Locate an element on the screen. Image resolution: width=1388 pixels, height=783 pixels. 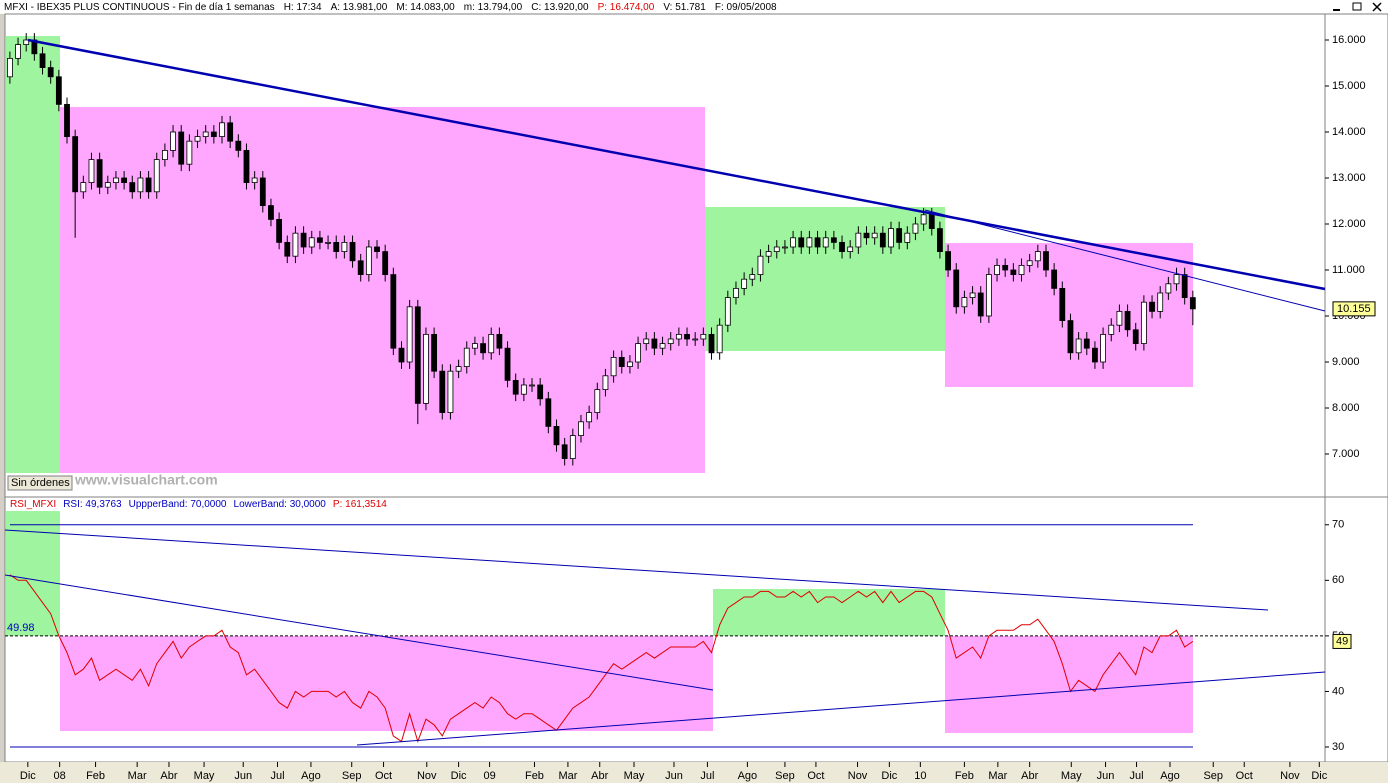
y-tick-label: 11.000 is located at coordinates (1348, 270).